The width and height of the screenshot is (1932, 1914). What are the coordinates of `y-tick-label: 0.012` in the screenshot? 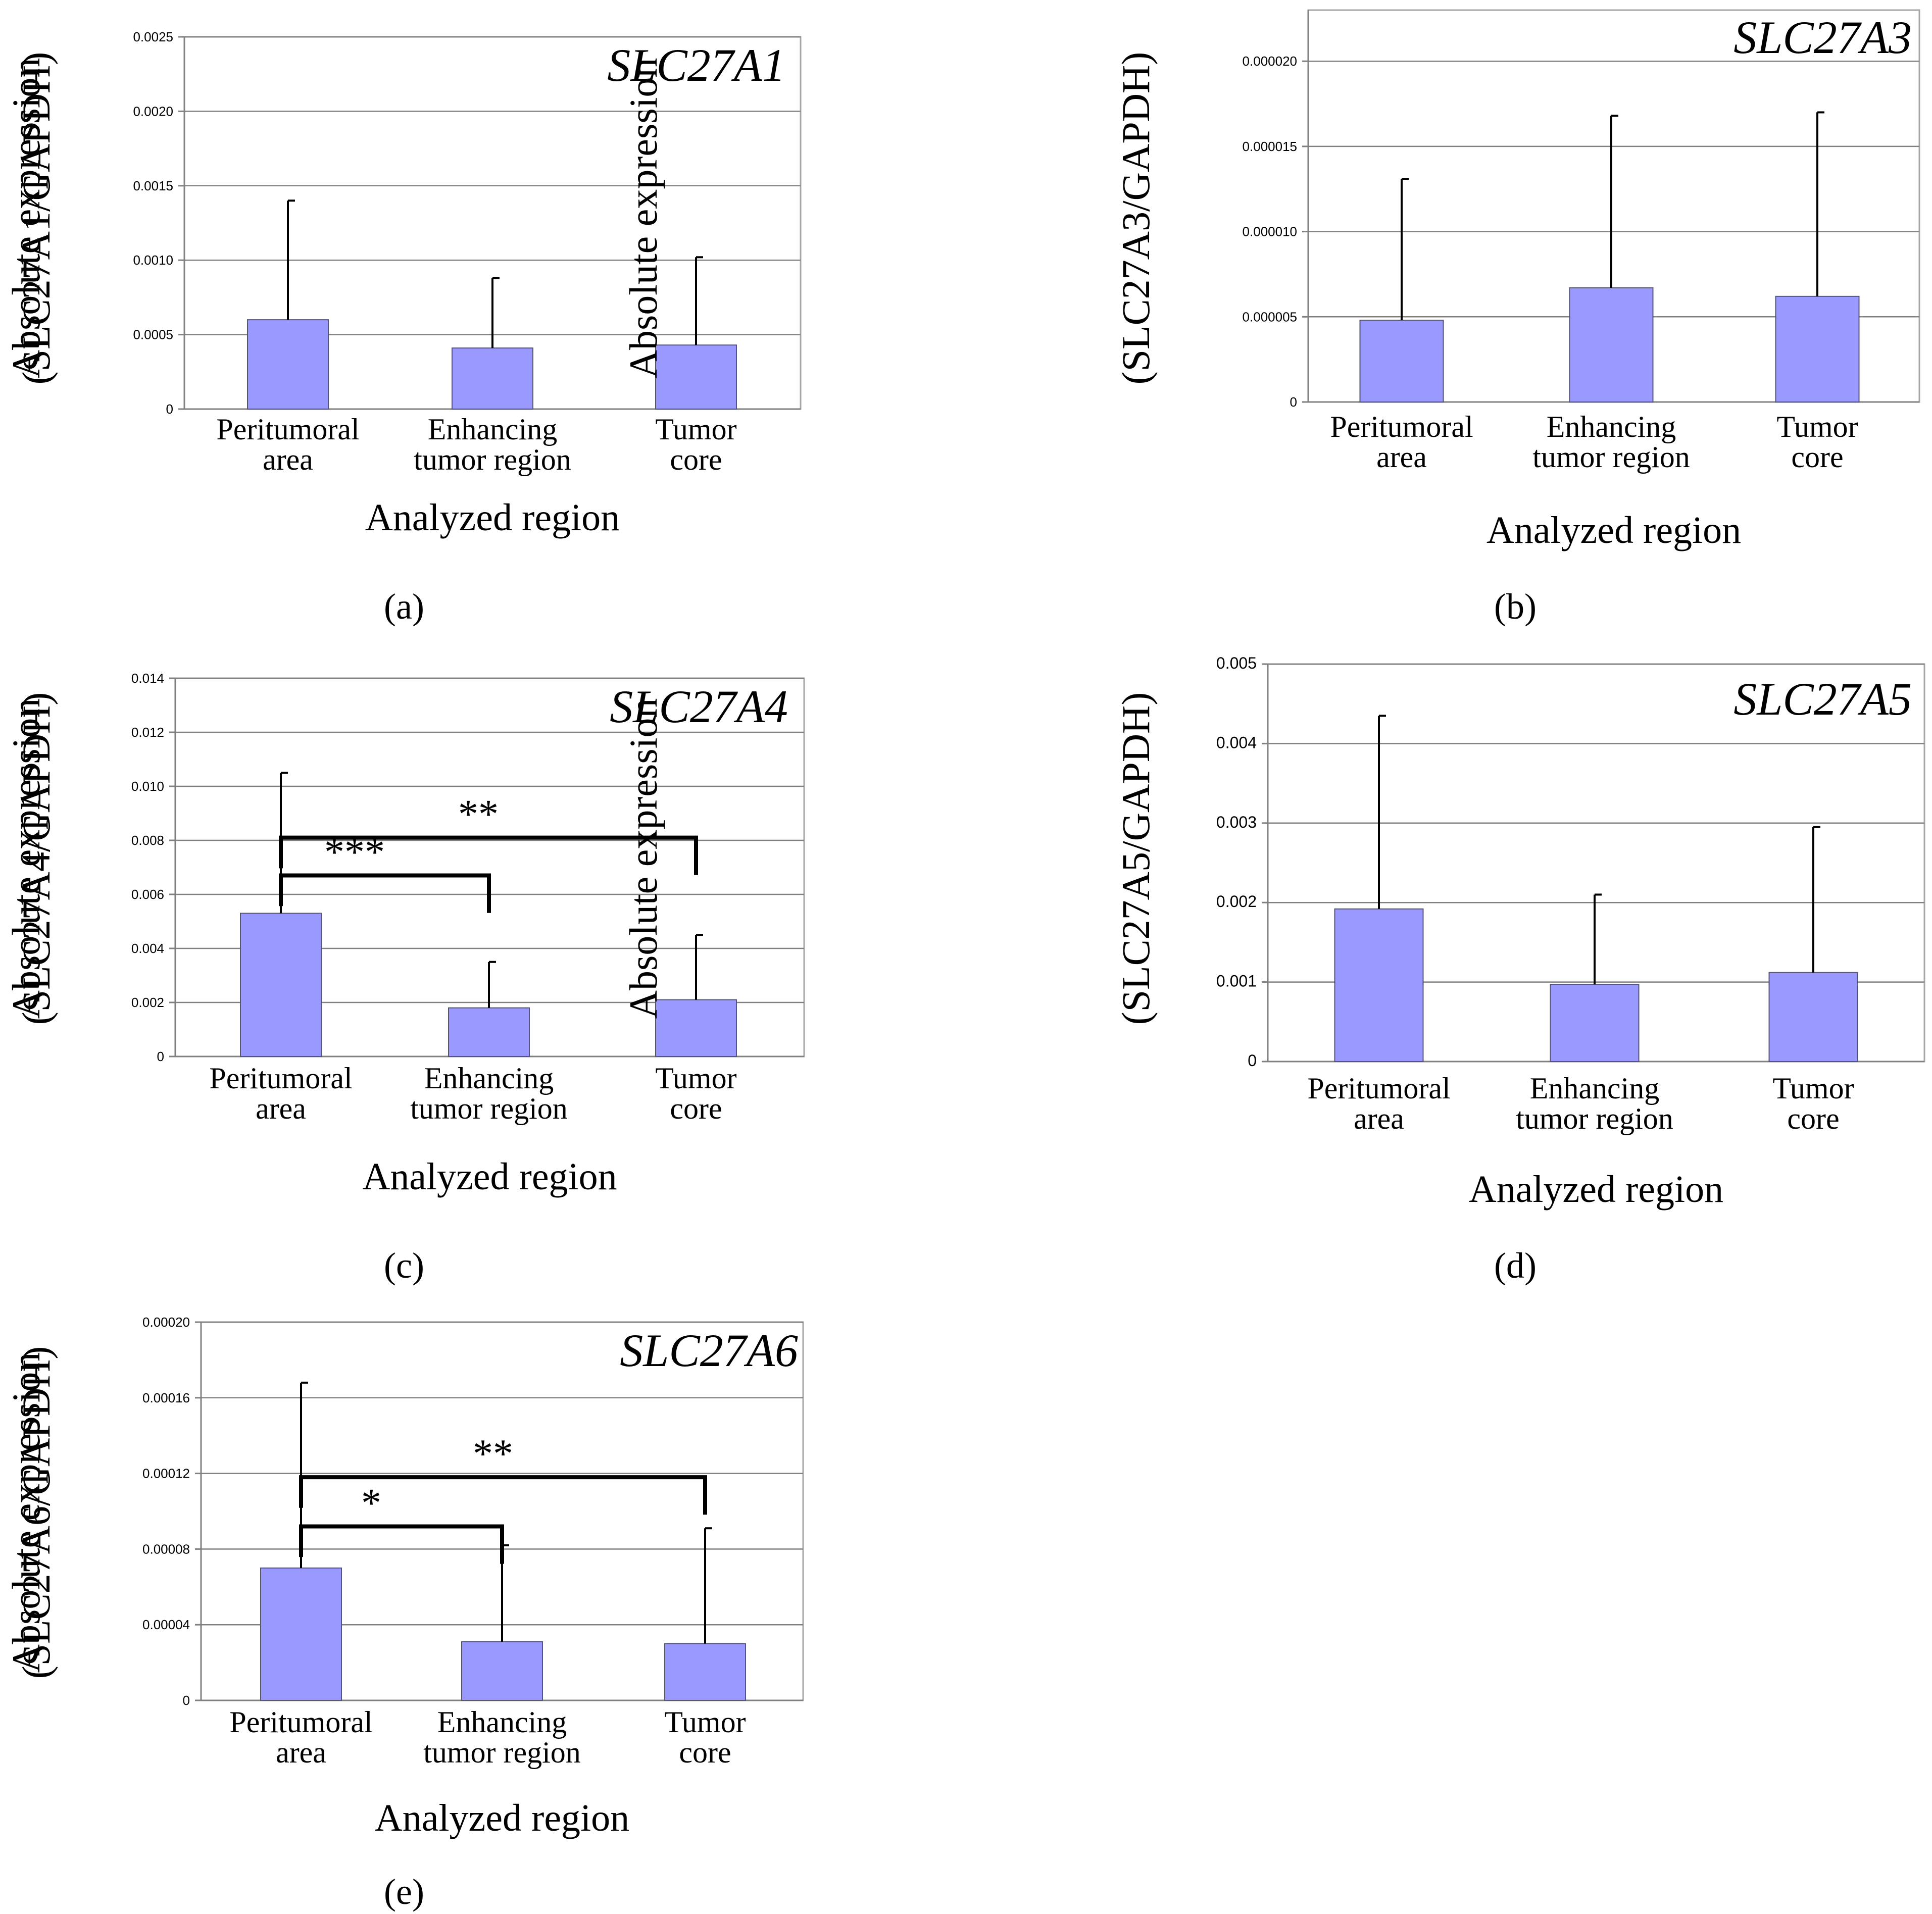 It's located at (147, 732).